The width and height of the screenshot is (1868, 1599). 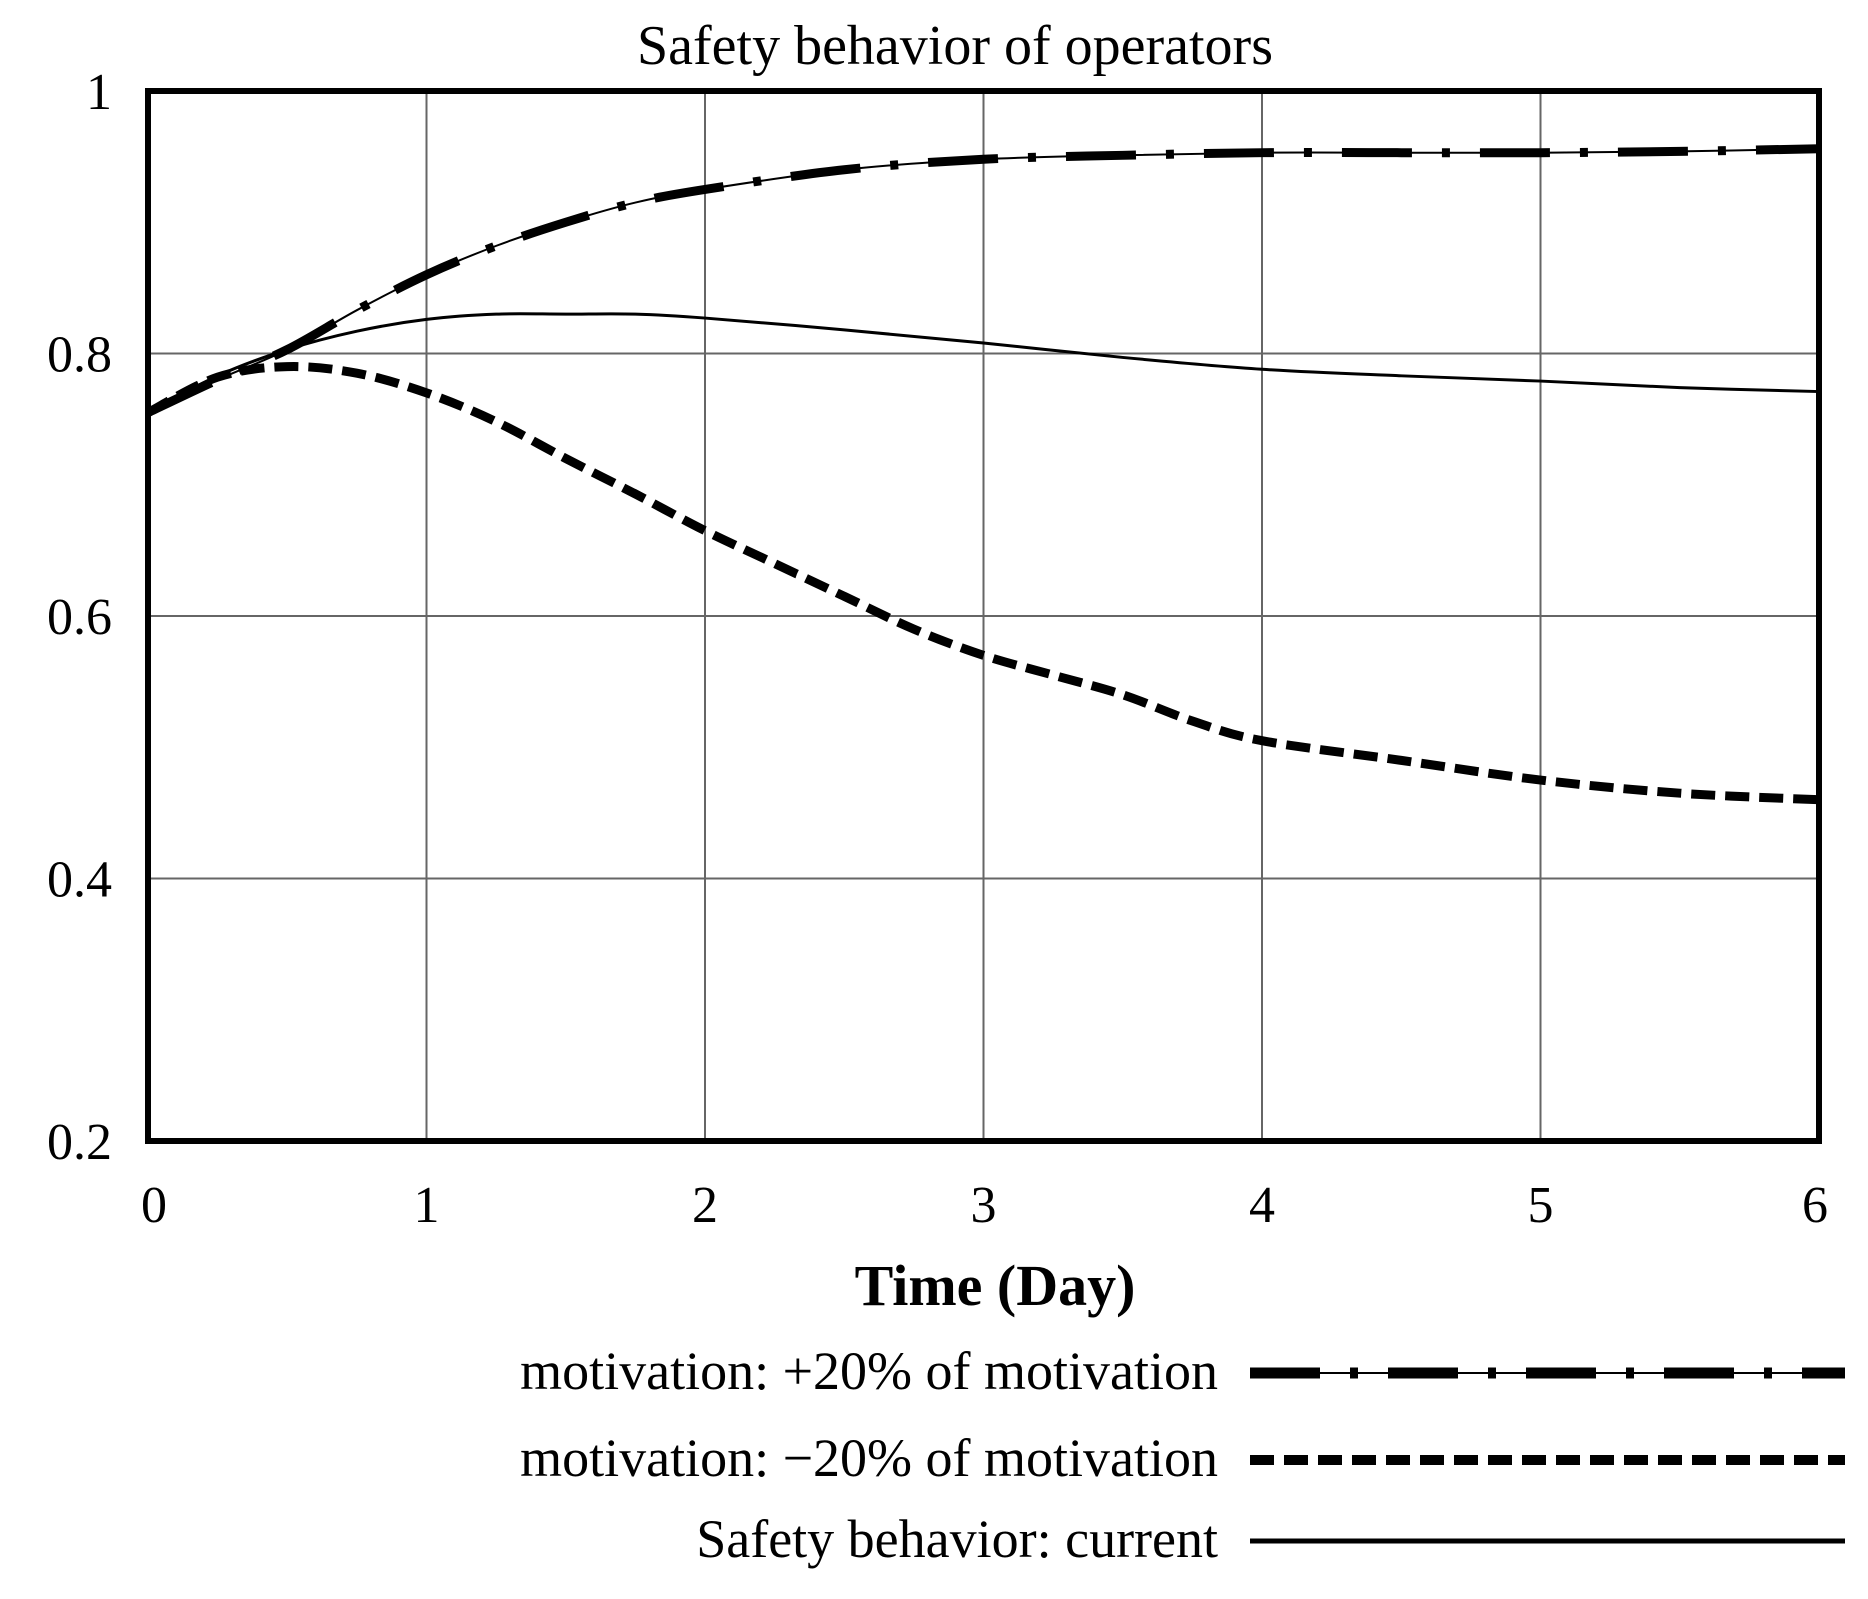 I want to click on x-axis-ticks: 0 1 2 3 4 5 6, so click(x=984, y=1205).